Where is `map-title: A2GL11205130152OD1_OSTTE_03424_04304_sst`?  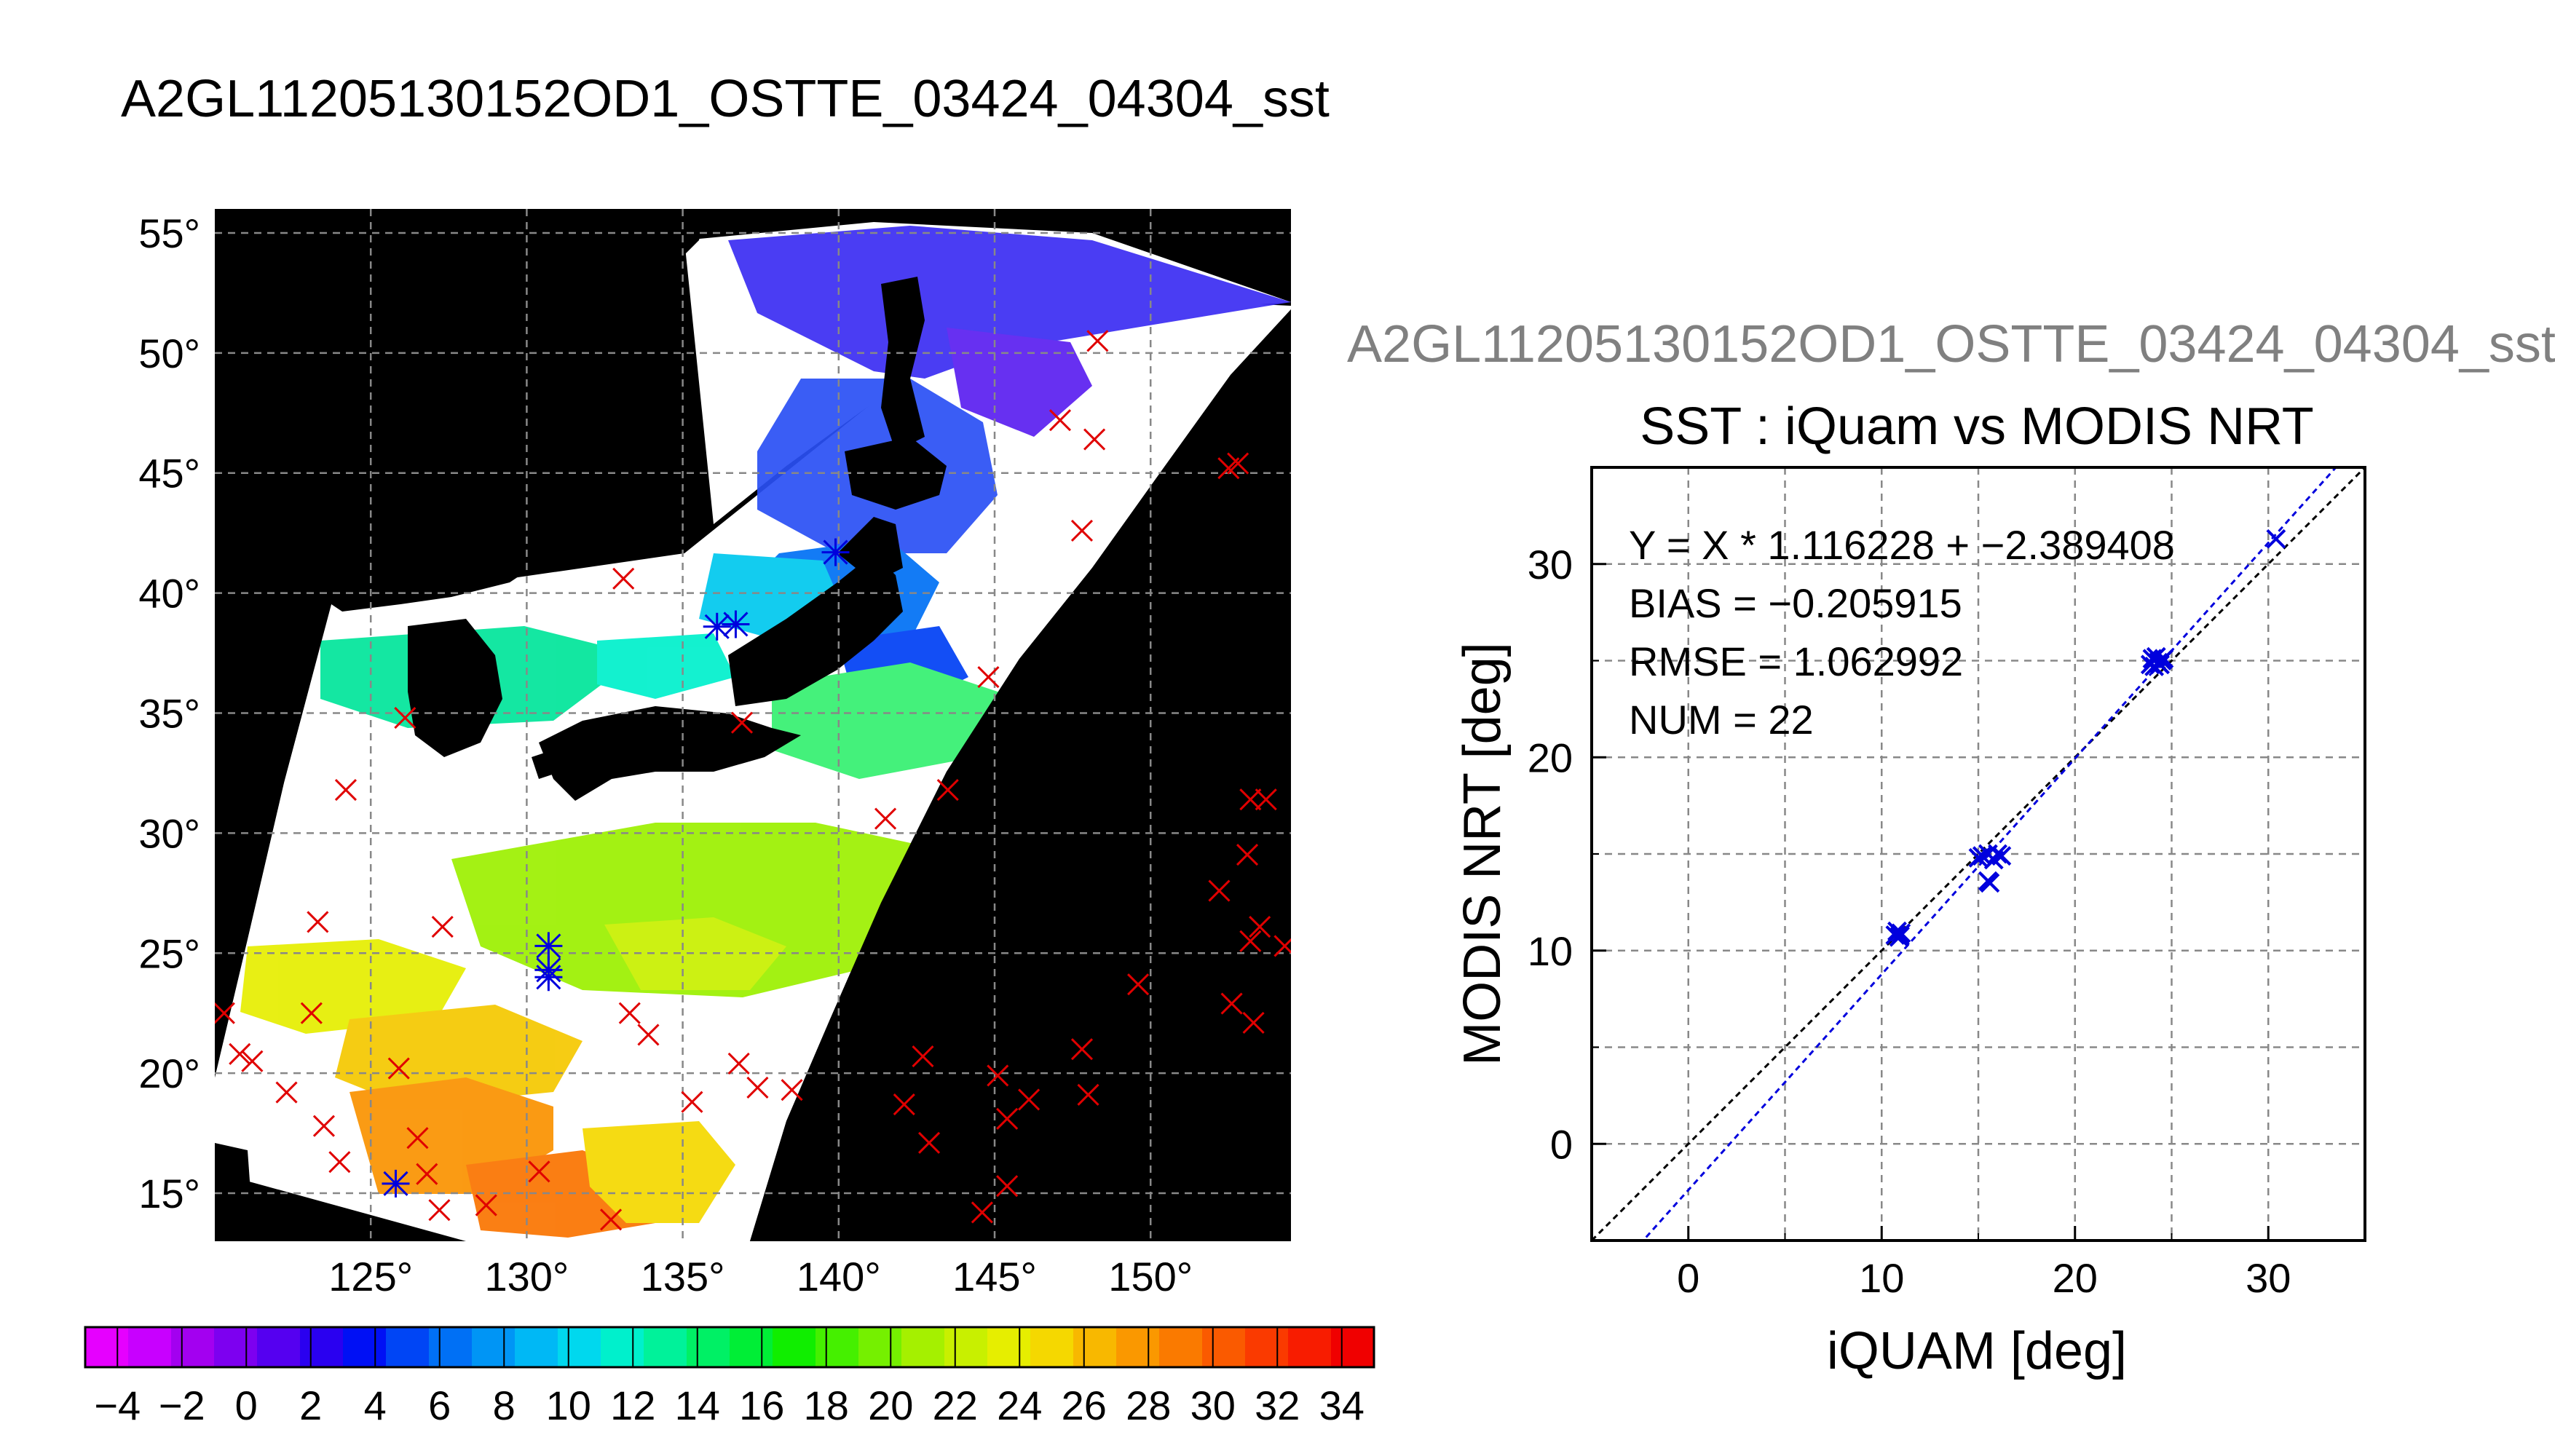 map-title: A2GL11205130152OD1_OSTTE_03424_04304_sst is located at coordinates (725, 99).